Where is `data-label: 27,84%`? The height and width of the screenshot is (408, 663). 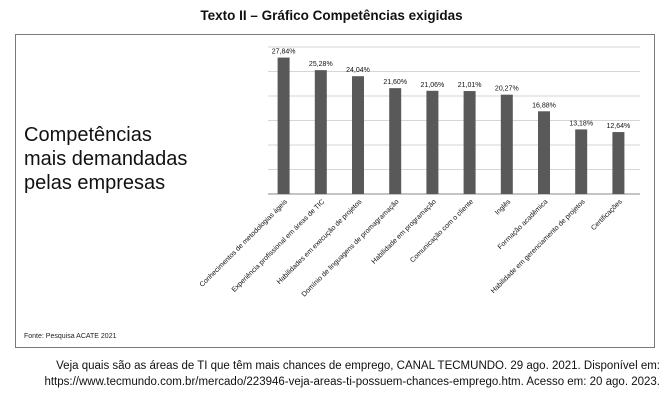
data-label: 27,84% is located at coordinates (284, 52).